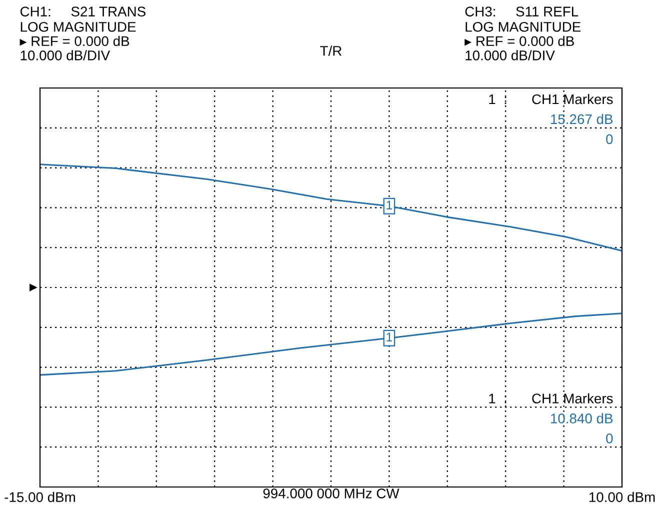  What do you see at coordinates (331, 493) in the screenshot?
I see `x-axis-title: 994.000 000 MHz CW` at bounding box center [331, 493].